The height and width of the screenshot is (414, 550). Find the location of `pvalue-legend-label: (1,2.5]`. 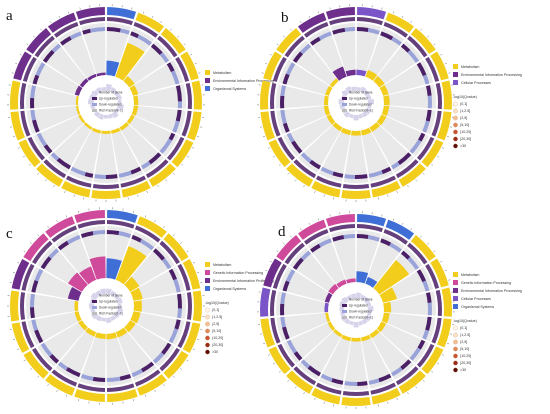

pvalue-legend-label: (1,2.5] is located at coordinates (465, 111).